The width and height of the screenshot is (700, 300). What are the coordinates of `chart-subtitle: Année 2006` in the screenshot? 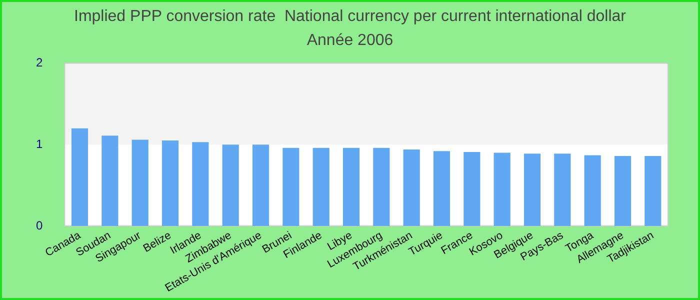 It's located at (350, 41).